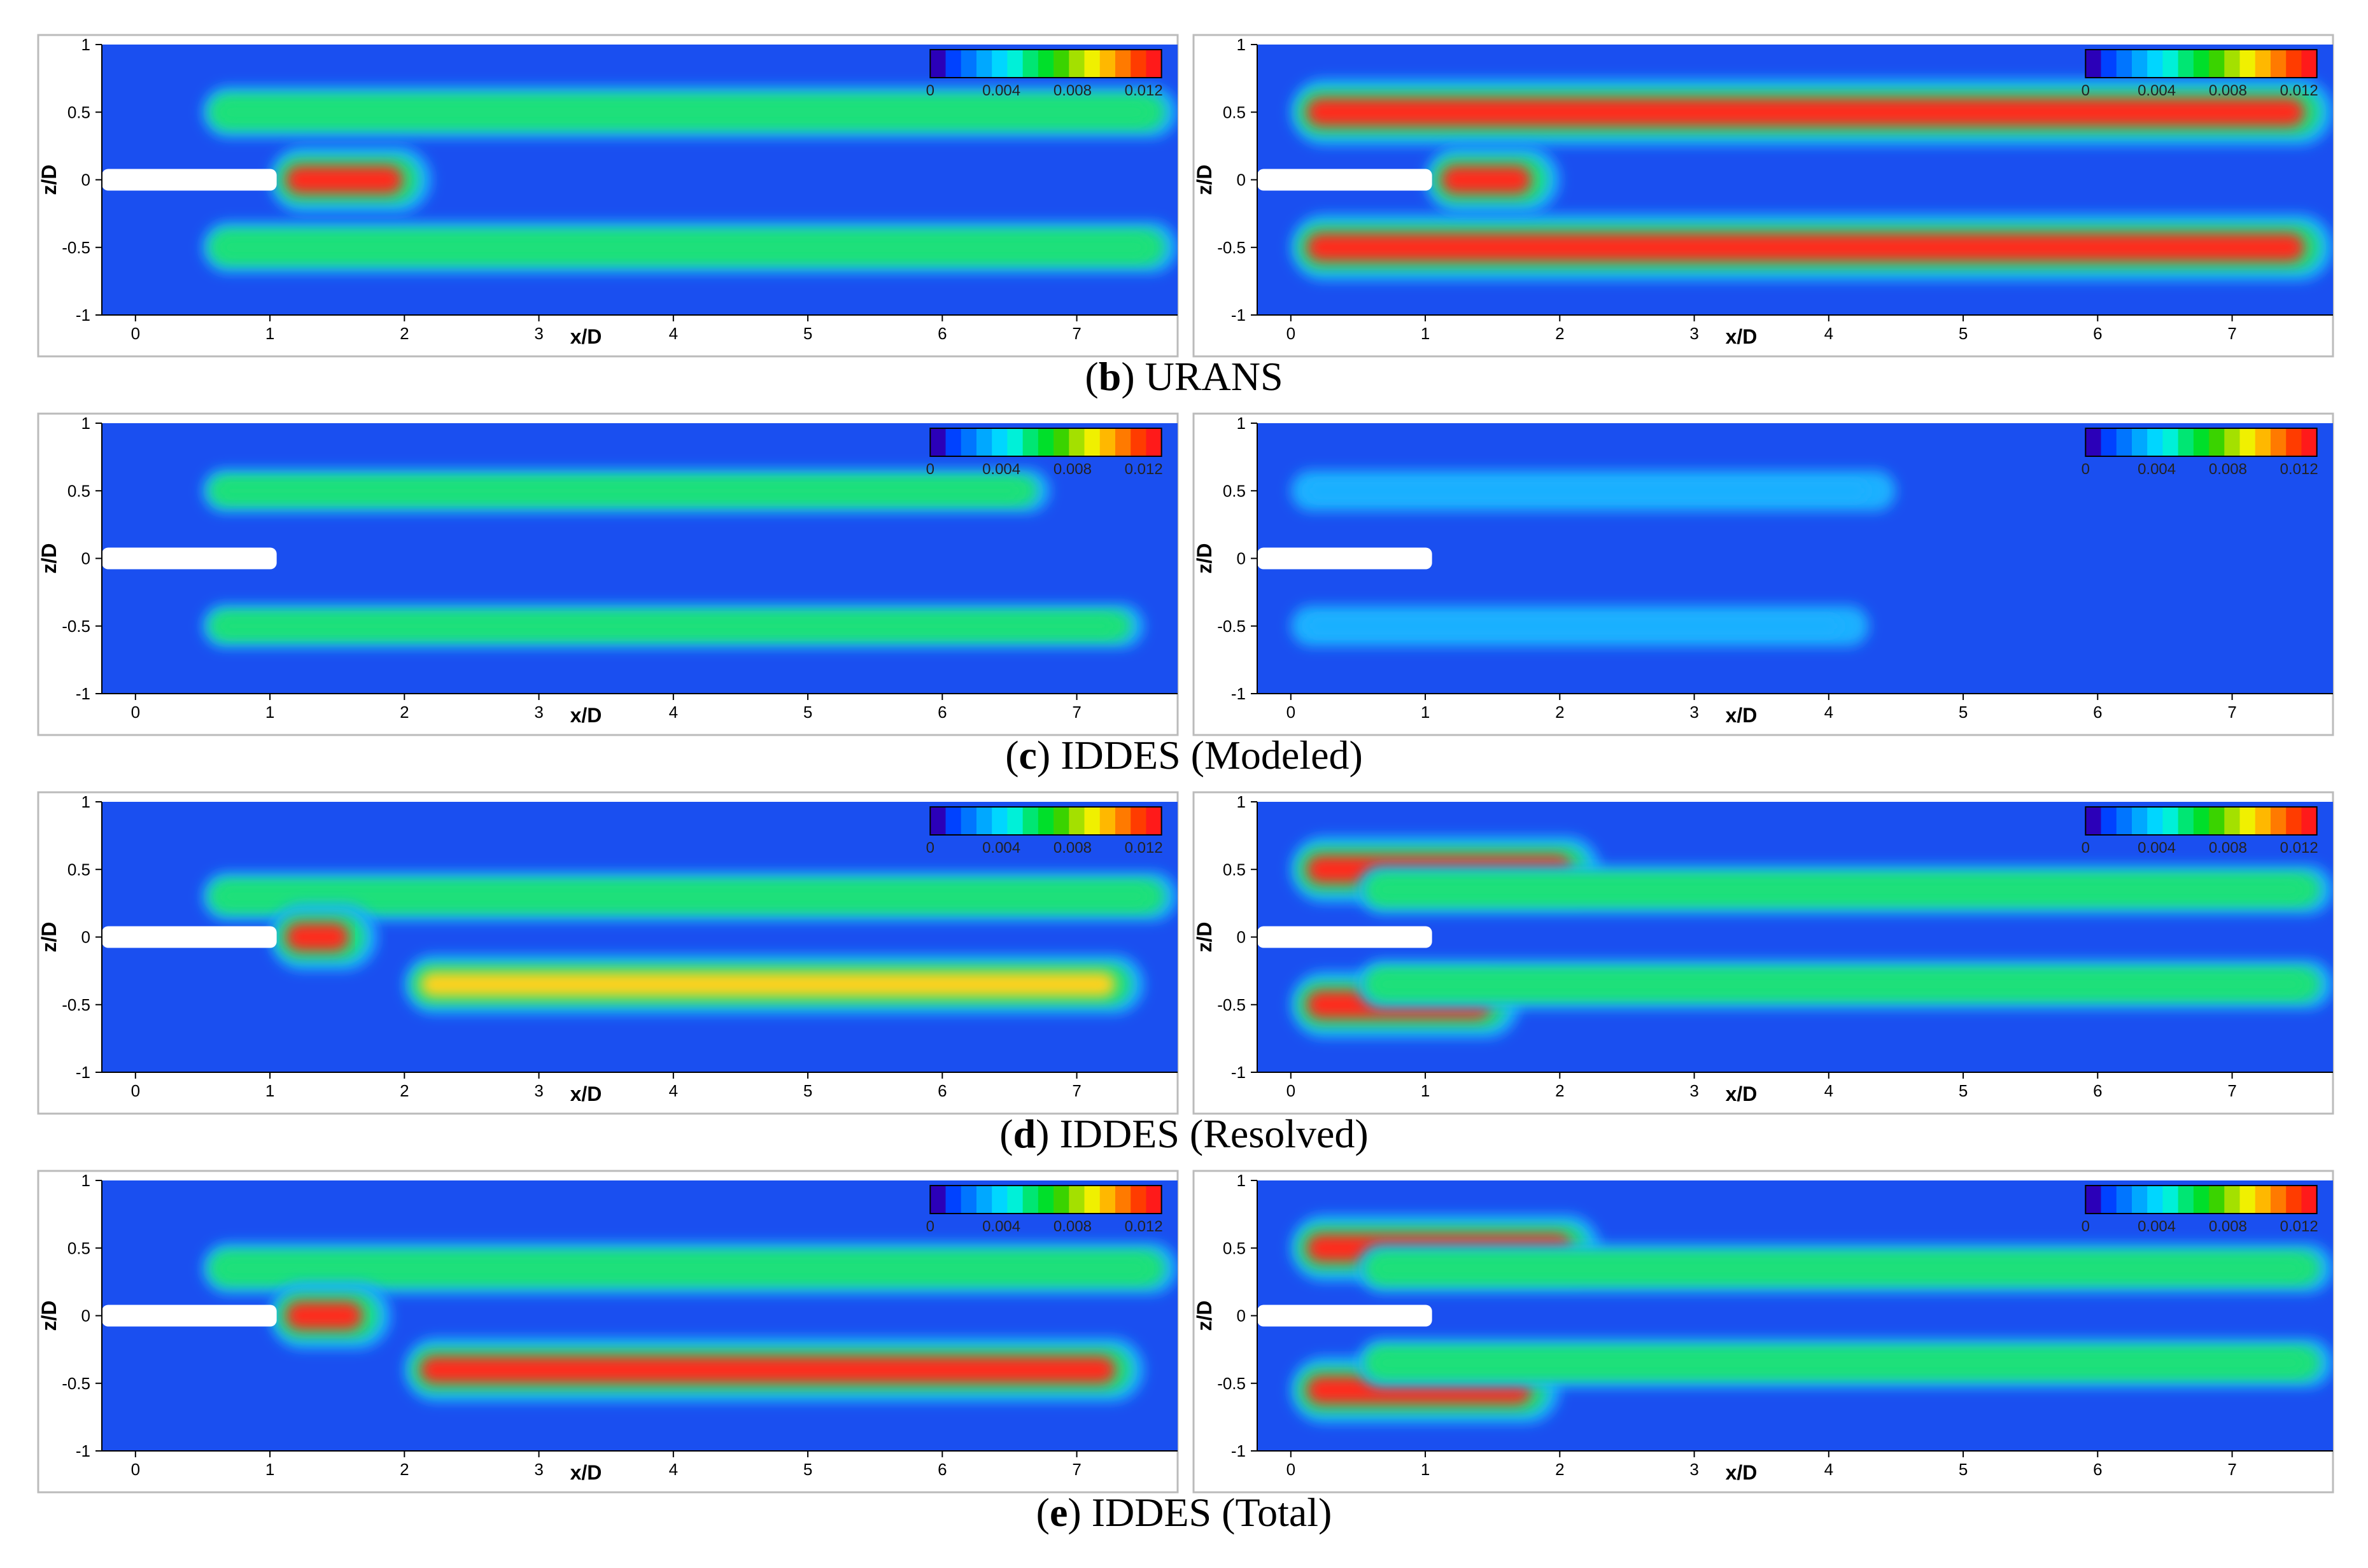 This screenshot has width=2368, height=1568. What do you see at coordinates (1426, 1469) in the screenshot?
I see `x-tick-label: 1` at bounding box center [1426, 1469].